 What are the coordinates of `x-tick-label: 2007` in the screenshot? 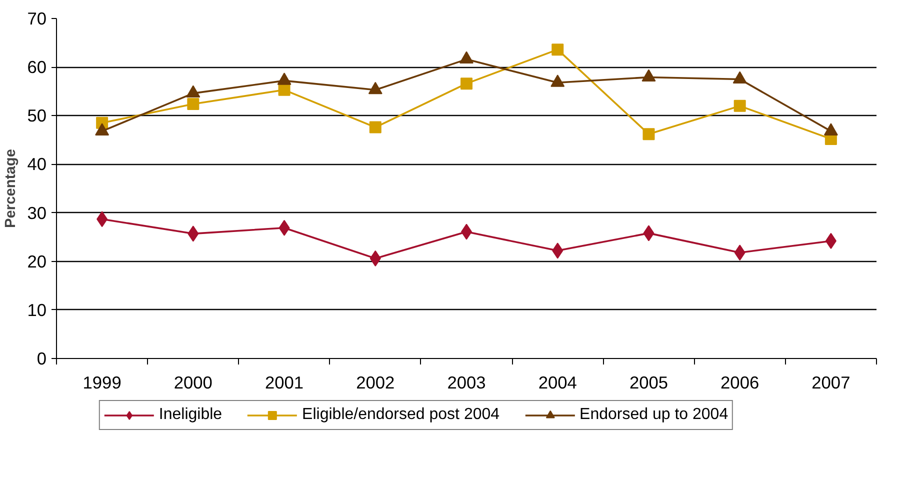 It's located at (831, 382).